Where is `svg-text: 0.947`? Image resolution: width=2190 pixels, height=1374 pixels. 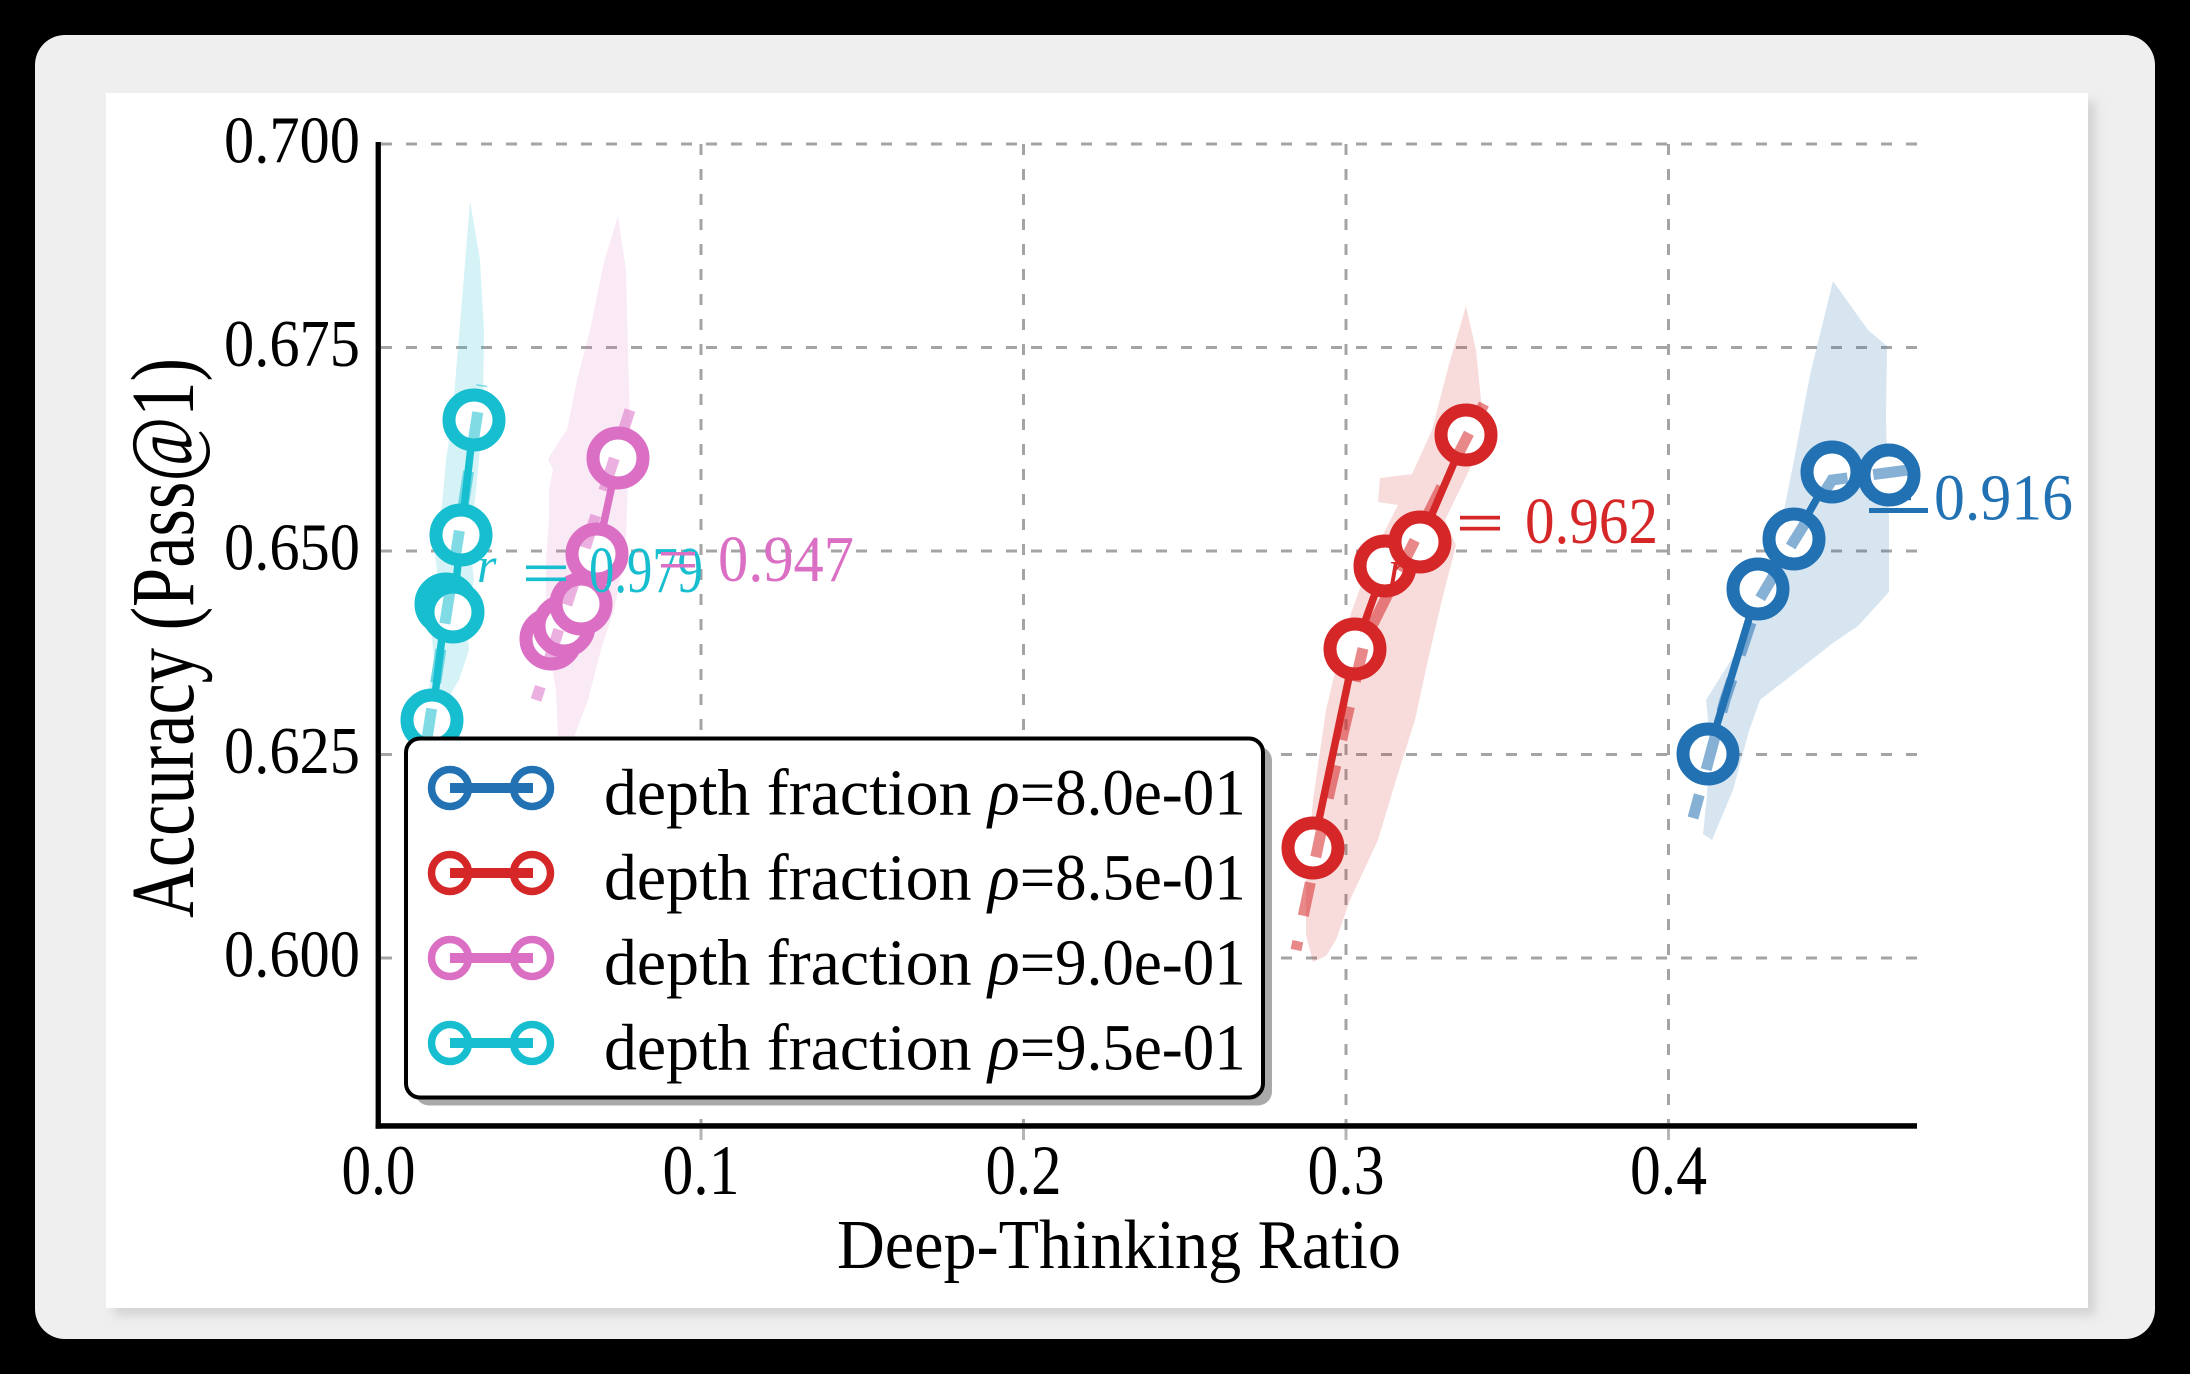 svg-text: 0.947 is located at coordinates (786, 559).